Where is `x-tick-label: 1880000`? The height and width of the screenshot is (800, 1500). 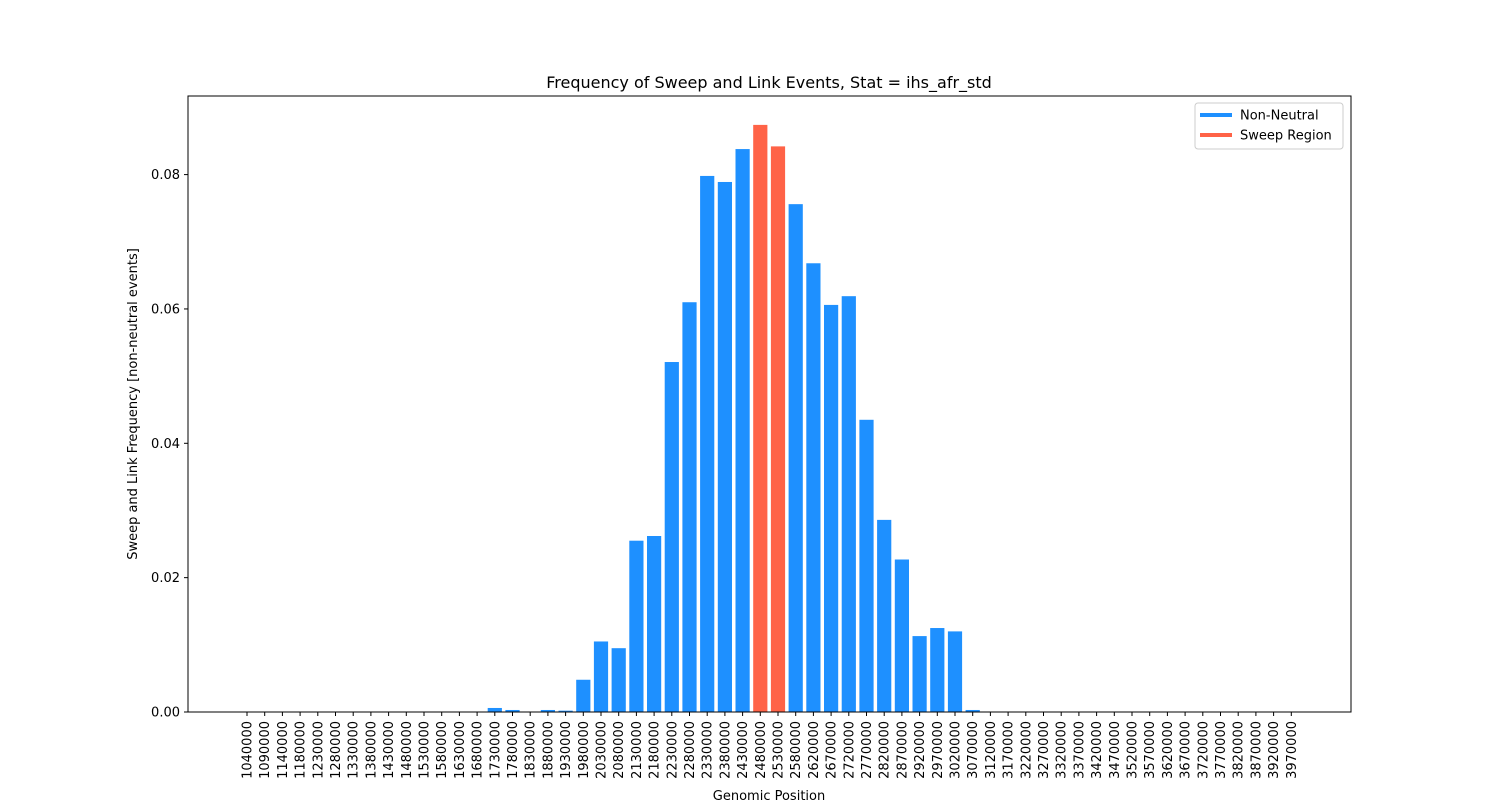
x-tick-label: 1880000 is located at coordinates (548, 750).